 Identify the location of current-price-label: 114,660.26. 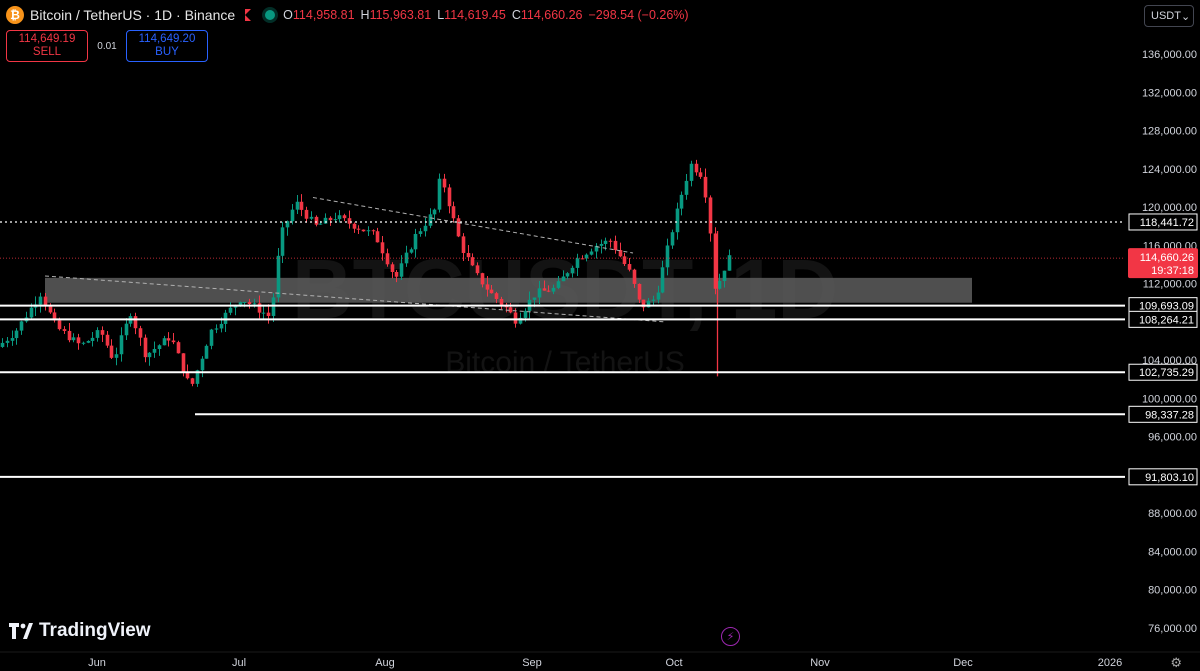
(1167, 258).